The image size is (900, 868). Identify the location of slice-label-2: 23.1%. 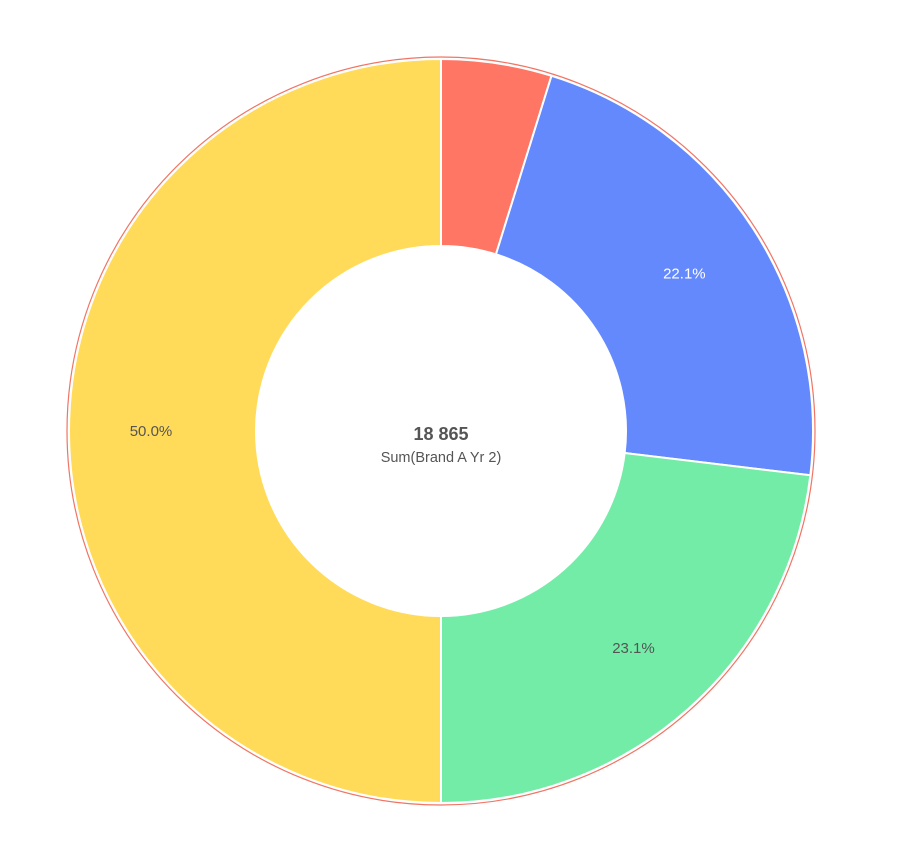
(633, 648).